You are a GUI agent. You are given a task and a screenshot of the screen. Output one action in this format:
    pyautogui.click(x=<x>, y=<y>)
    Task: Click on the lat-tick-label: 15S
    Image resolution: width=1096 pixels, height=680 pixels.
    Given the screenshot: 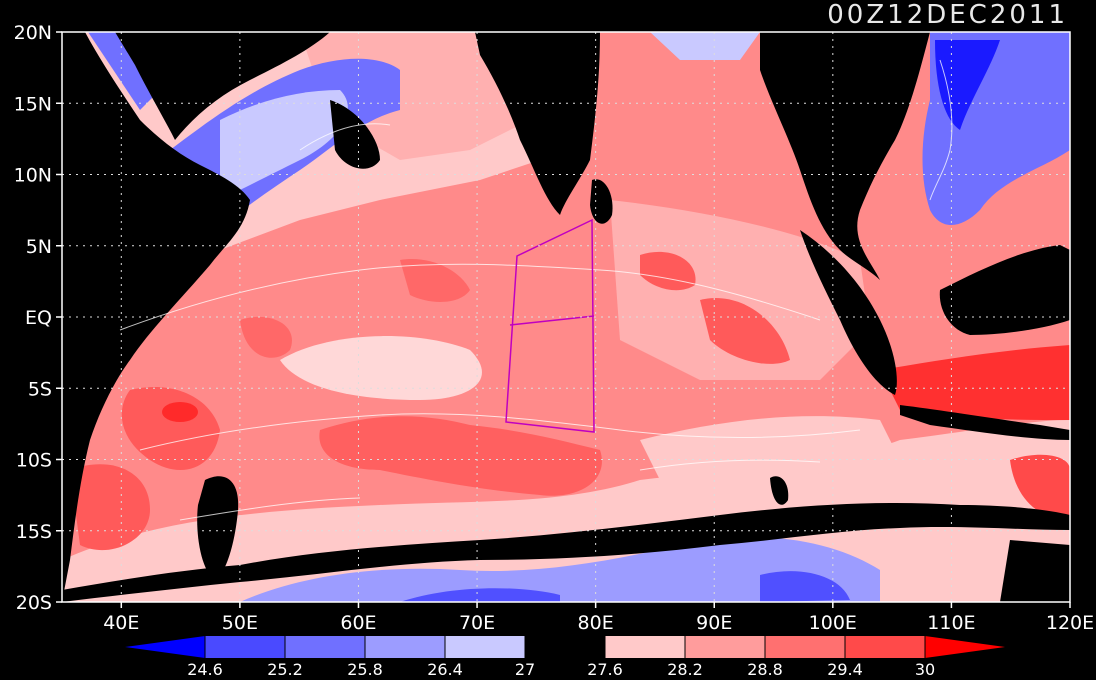 What is the action you would take?
    pyautogui.click(x=34, y=532)
    